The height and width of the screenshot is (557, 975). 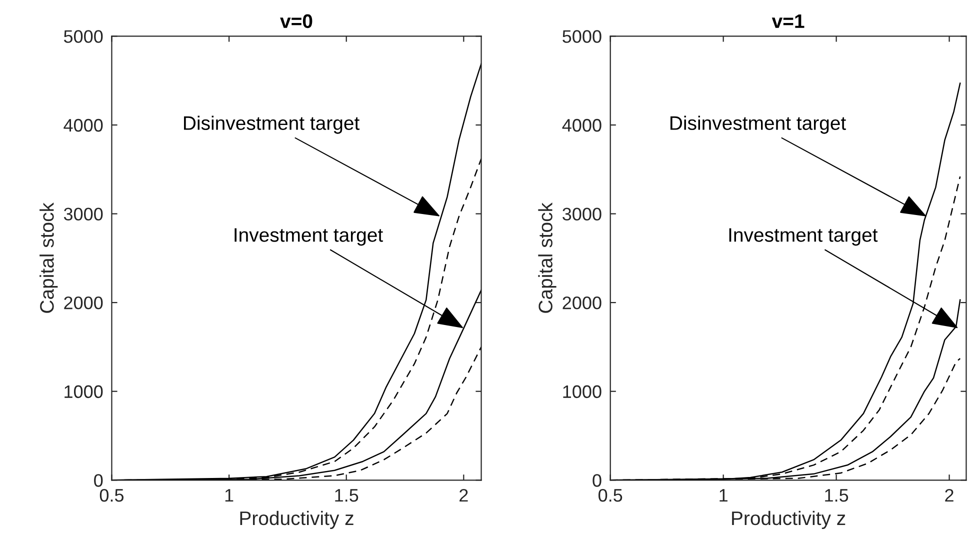 I want to click on chart-title: v=1, so click(x=788, y=21).